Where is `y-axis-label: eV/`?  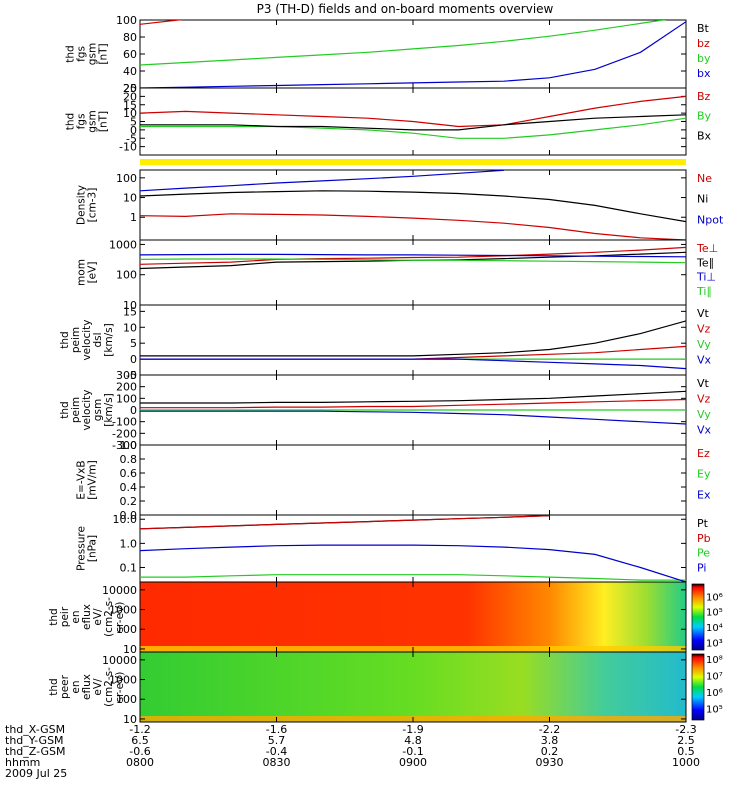
y-axis-label: eV/ is located at coordinates (98, 687).